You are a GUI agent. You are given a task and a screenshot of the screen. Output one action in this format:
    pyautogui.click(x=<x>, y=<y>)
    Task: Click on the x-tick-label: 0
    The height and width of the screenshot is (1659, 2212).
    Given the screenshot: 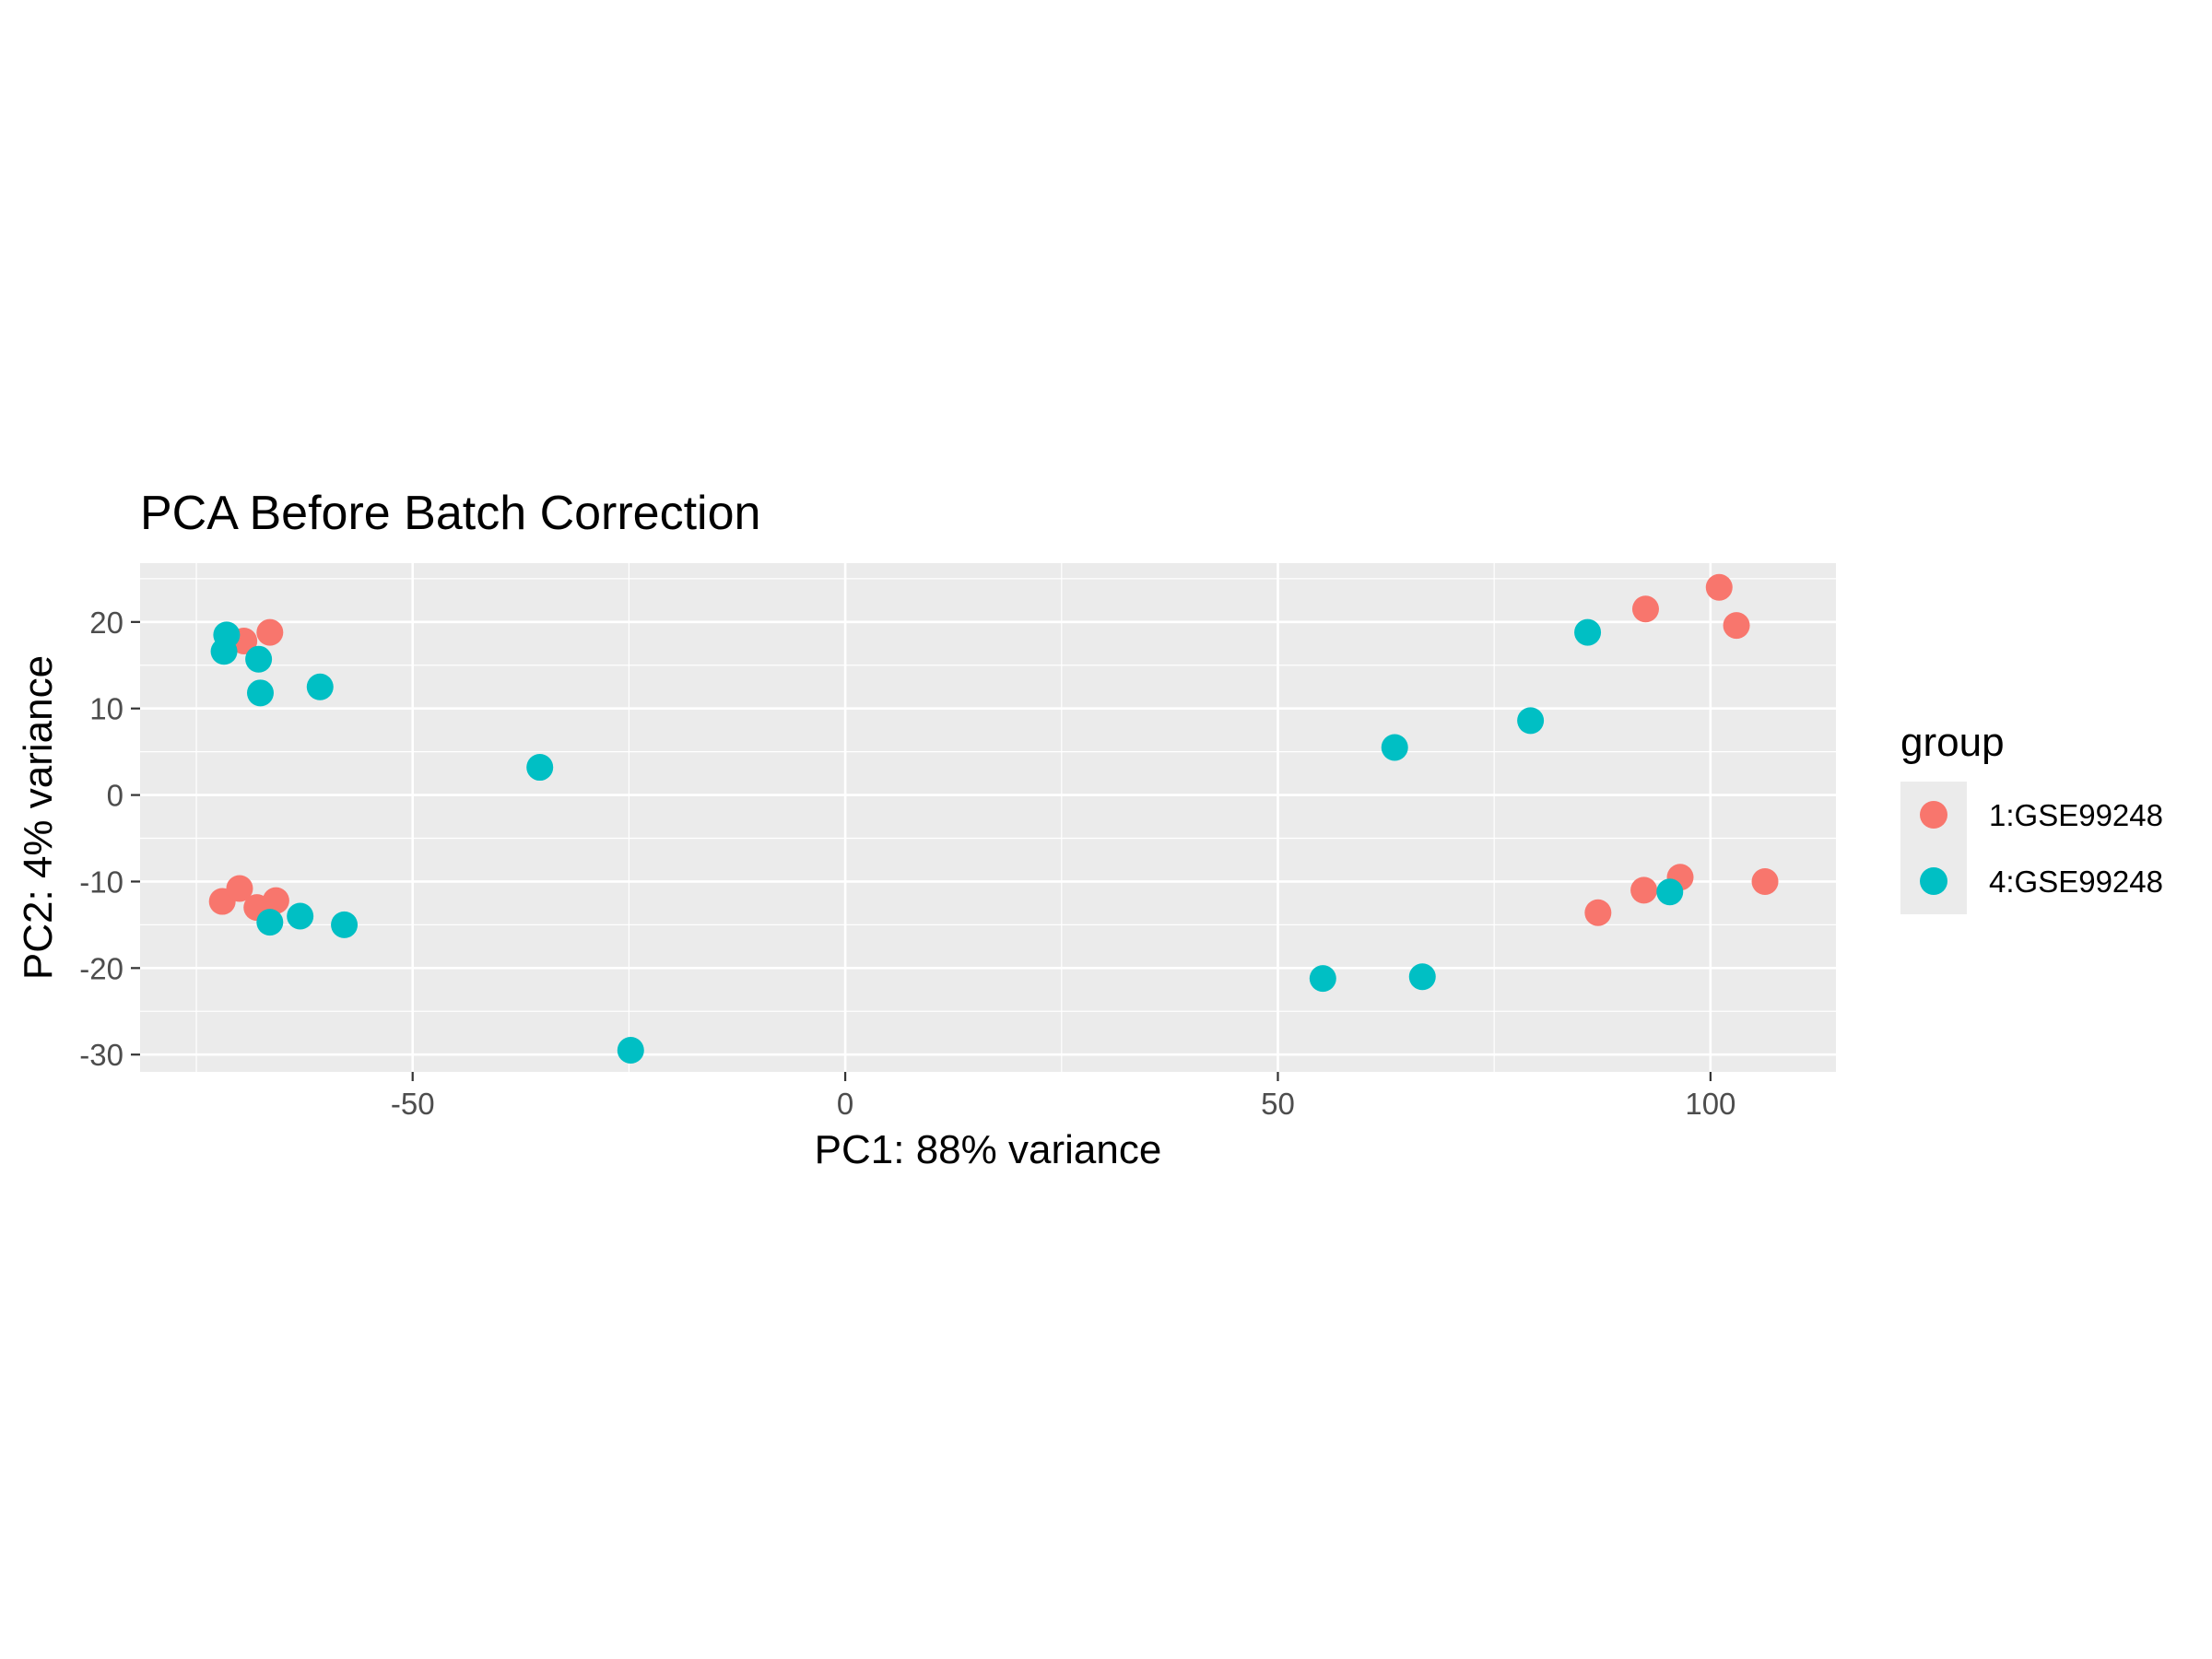 What is the action you would take?
    pyautogui.click(x=845, y=1104)
    